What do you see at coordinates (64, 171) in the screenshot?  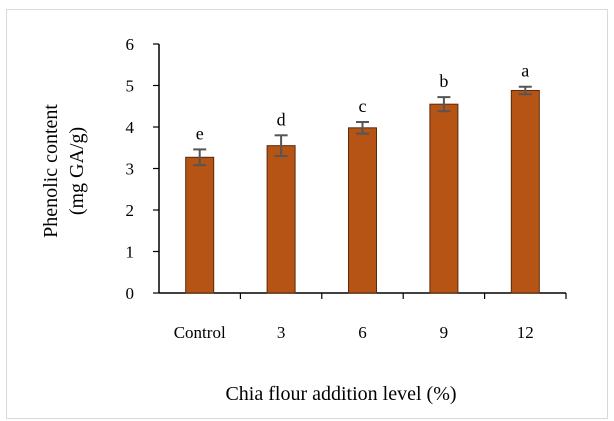 I see `y-axis-title: Phenolic content (mg GA/g)` at bounding box center [64, 171].